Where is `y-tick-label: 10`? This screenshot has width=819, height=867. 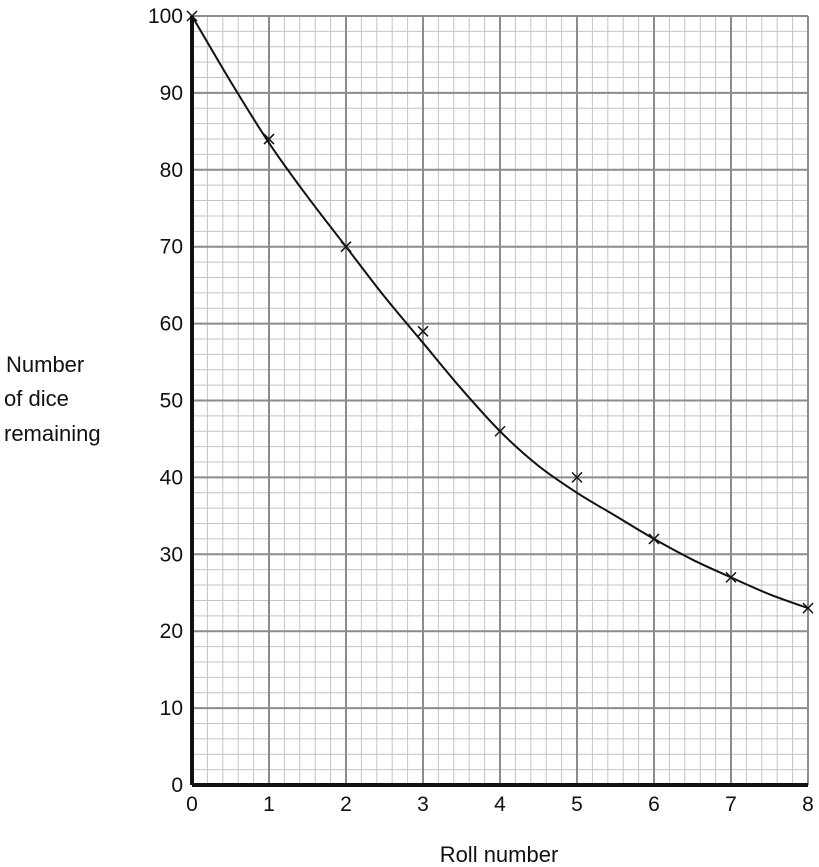 y-tick-label: 10 is located at coordinates (171, 708).